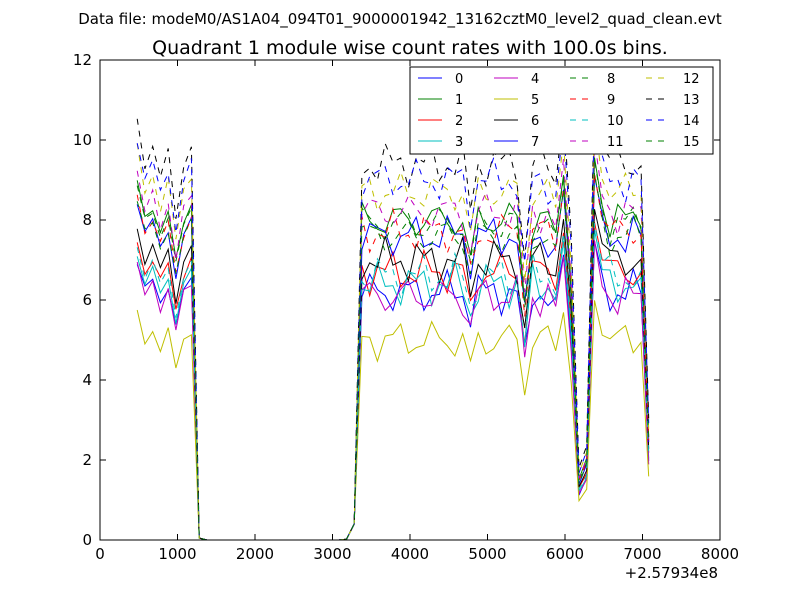 The height and width of the screenshot is (600, 800). What do you see at coordinates (87, 540) in the screenshot?
I see `y-tick-label: 0` at bounding box center [87, 540].